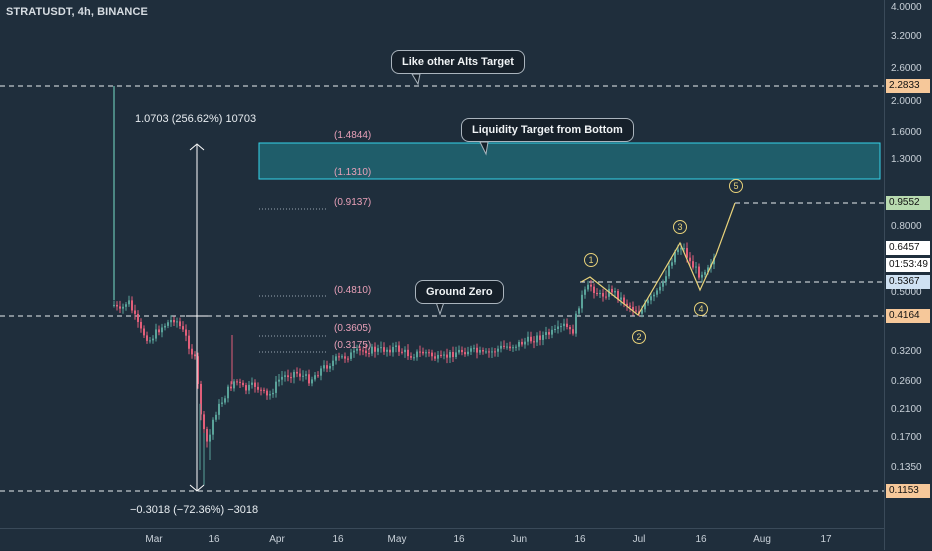  I want to click on price-tick: 0.1700, so click(906, 437).